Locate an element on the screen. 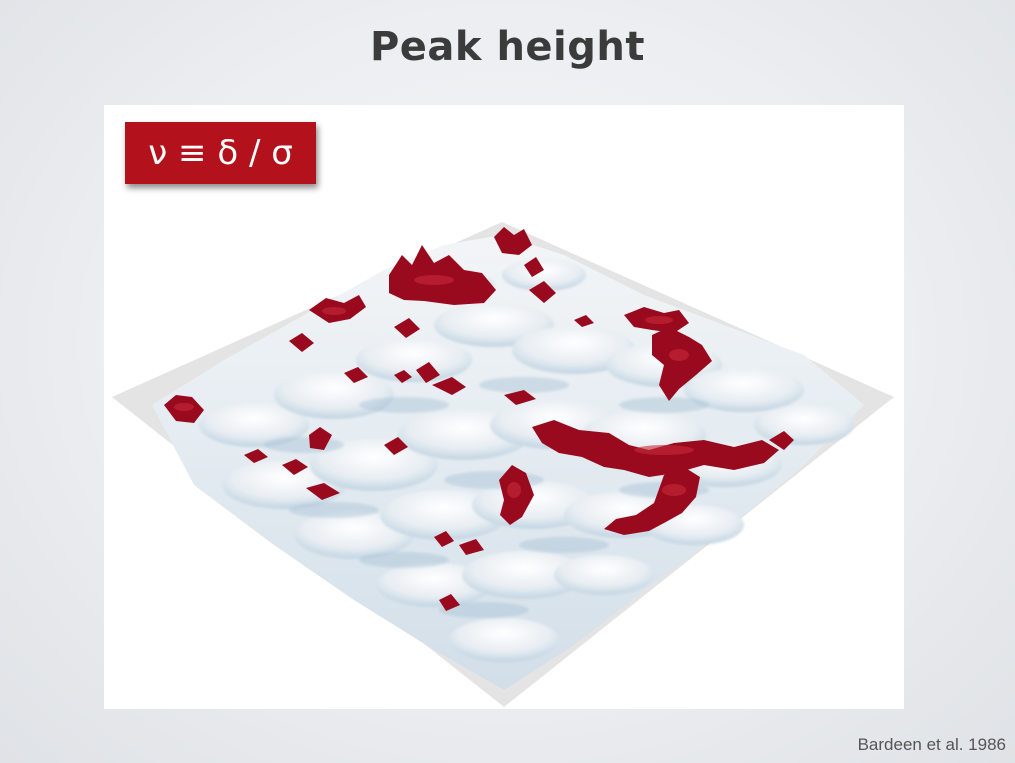 The image size is (1015, 763). citation: Bardeen et al. 1986 is located at coordinates (931, 744).